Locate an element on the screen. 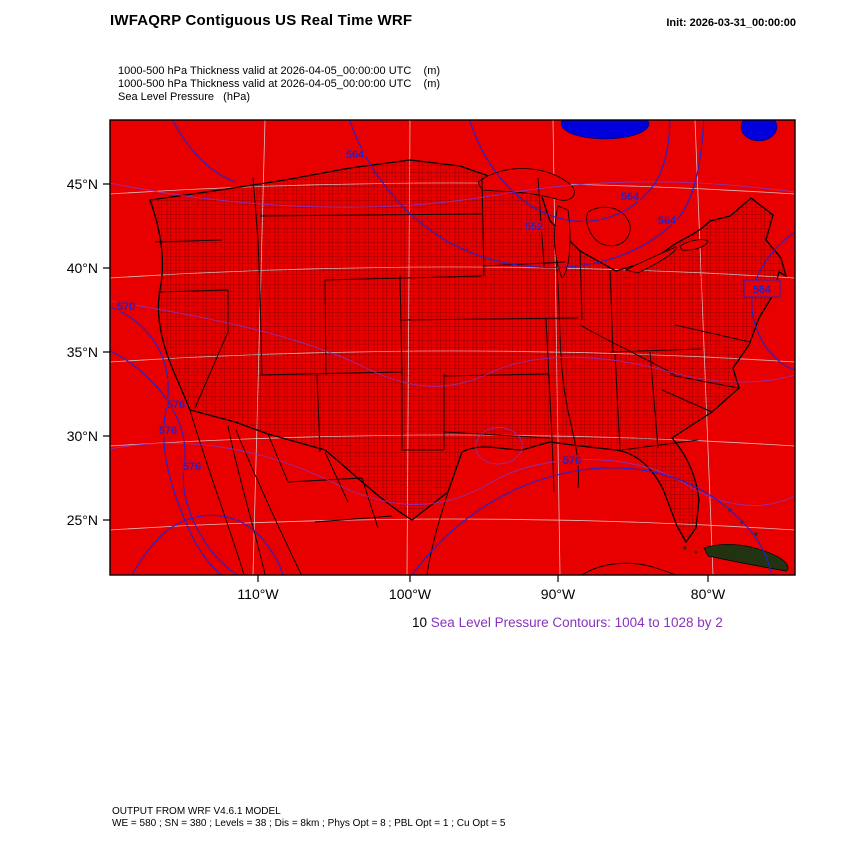  lake-huron is located at coordinates (608, 226).